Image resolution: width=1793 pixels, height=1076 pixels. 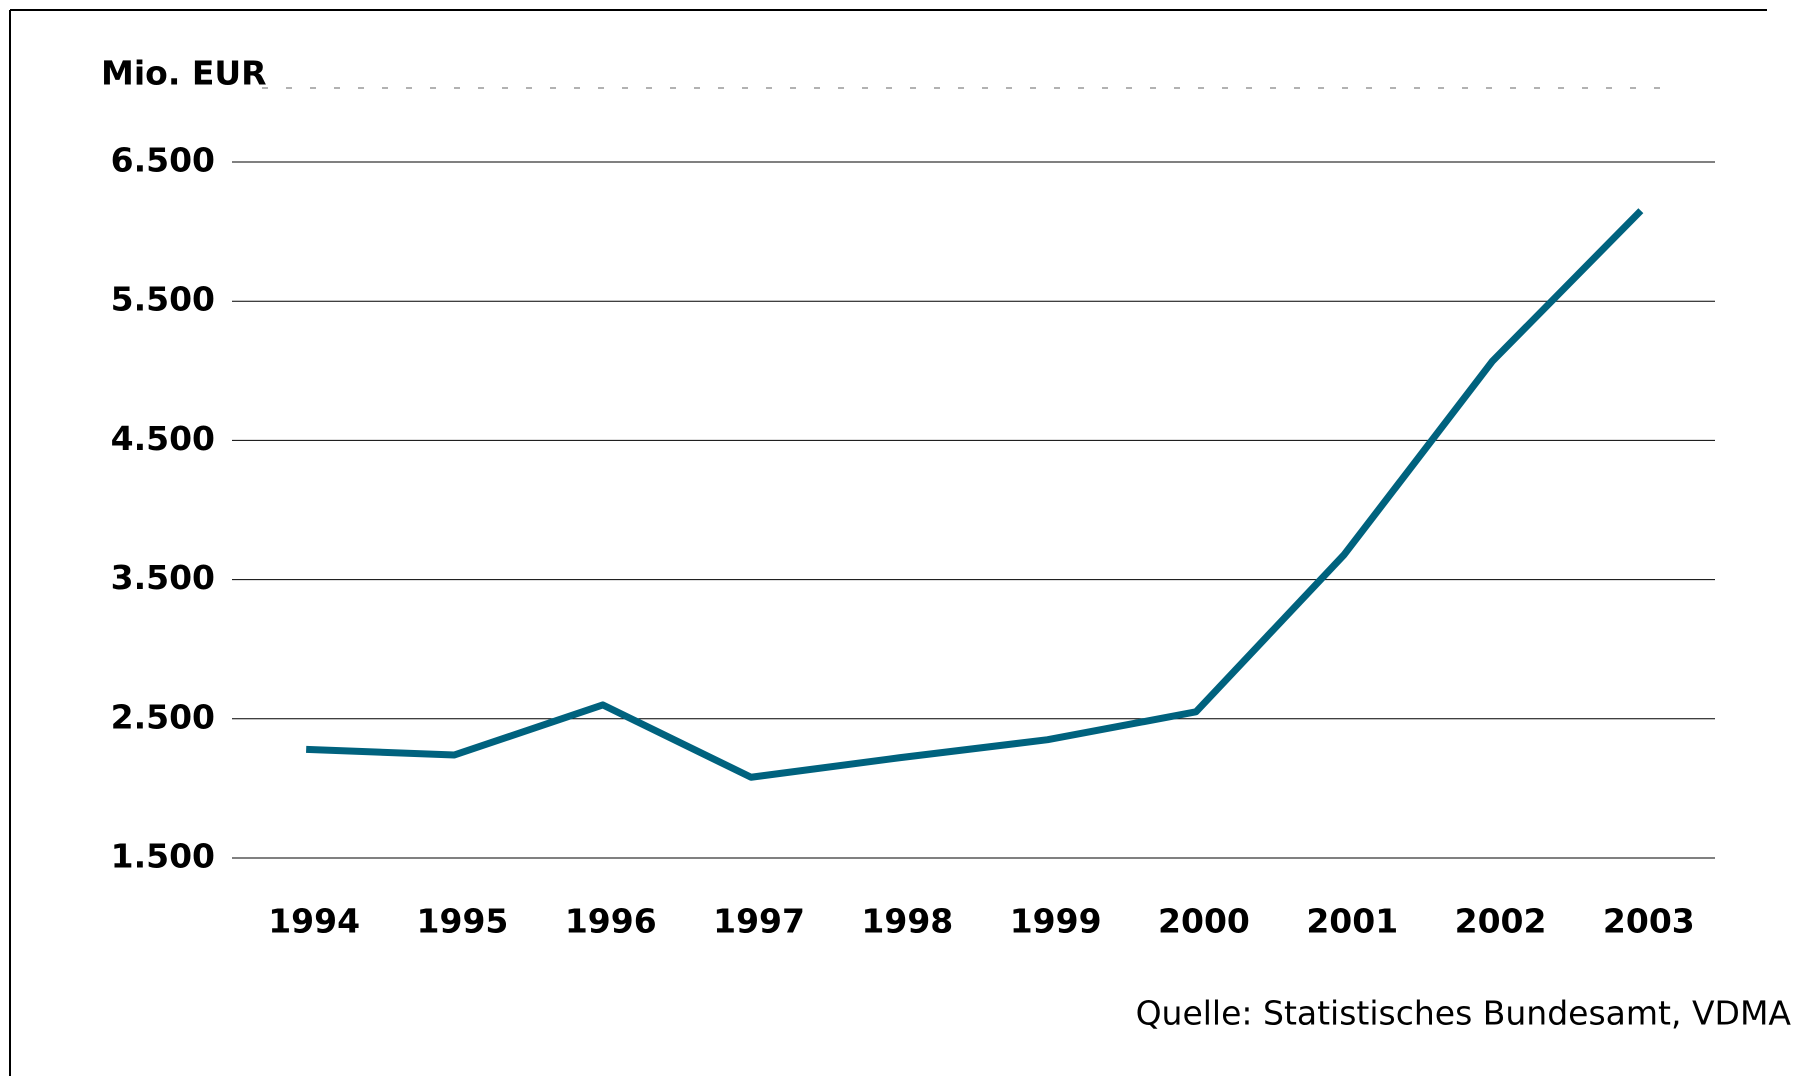 What do you see at coordinates (1056, 921) in the screenshot?
I see `x-tick-label: 1999` at bounding box center [1056, 921].